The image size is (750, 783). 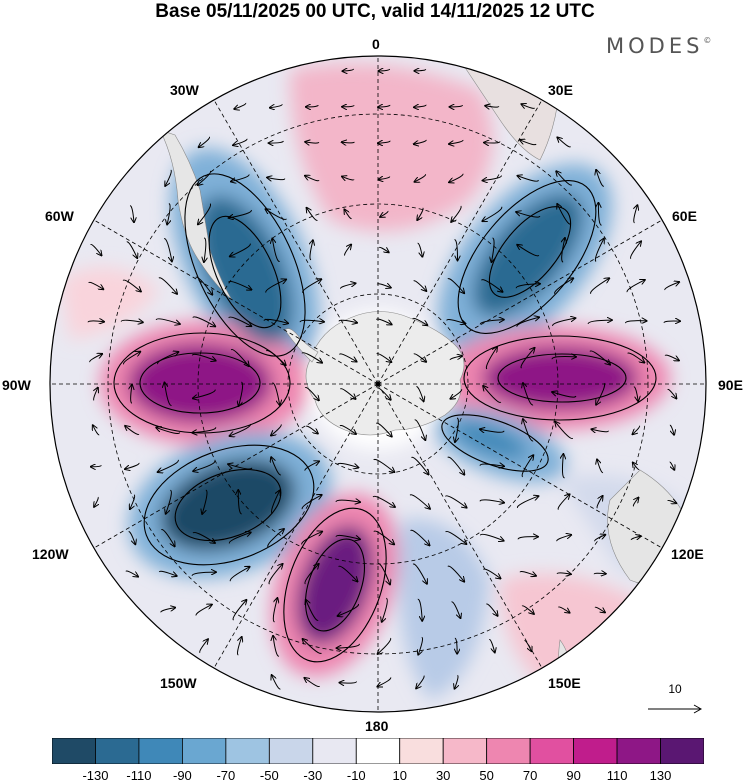 What do you see at coordinates (660, 775) in the screenshot?
I see `colorbar-label-13: 130` at bounding box center [660, 775].